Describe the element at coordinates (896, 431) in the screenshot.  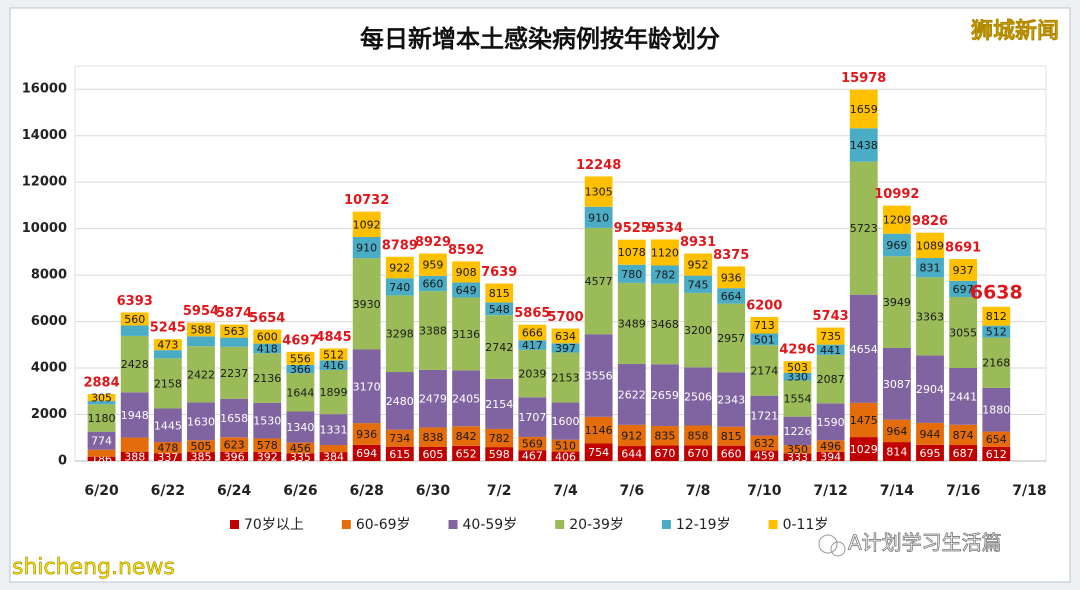
I see `data-label: 964` at that location.